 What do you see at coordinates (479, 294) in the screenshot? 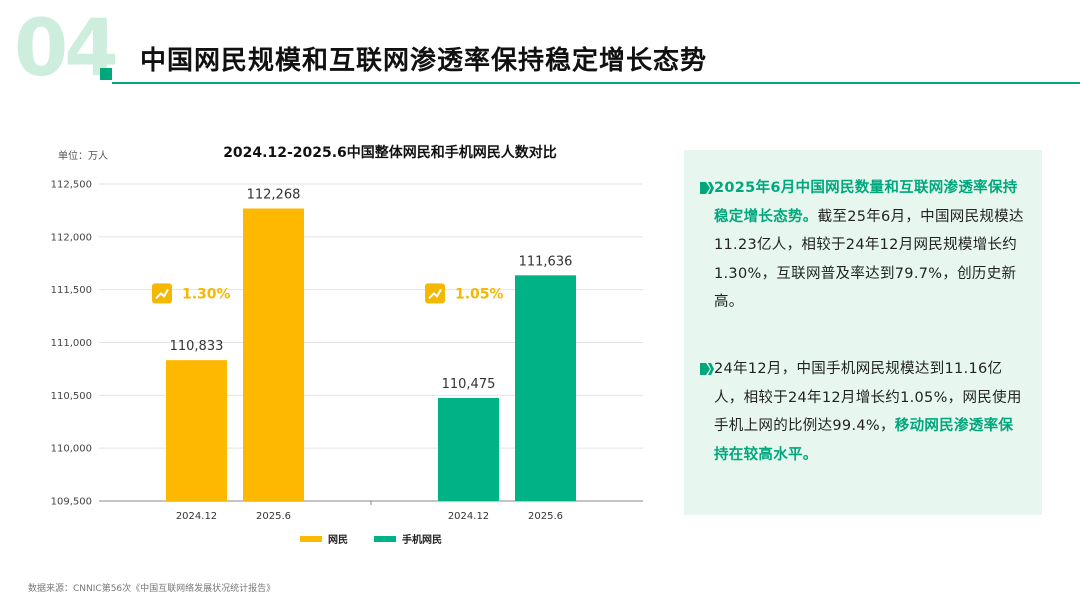
I see `growth-rate-label: 1.05%` at bounding box center [479, 294].